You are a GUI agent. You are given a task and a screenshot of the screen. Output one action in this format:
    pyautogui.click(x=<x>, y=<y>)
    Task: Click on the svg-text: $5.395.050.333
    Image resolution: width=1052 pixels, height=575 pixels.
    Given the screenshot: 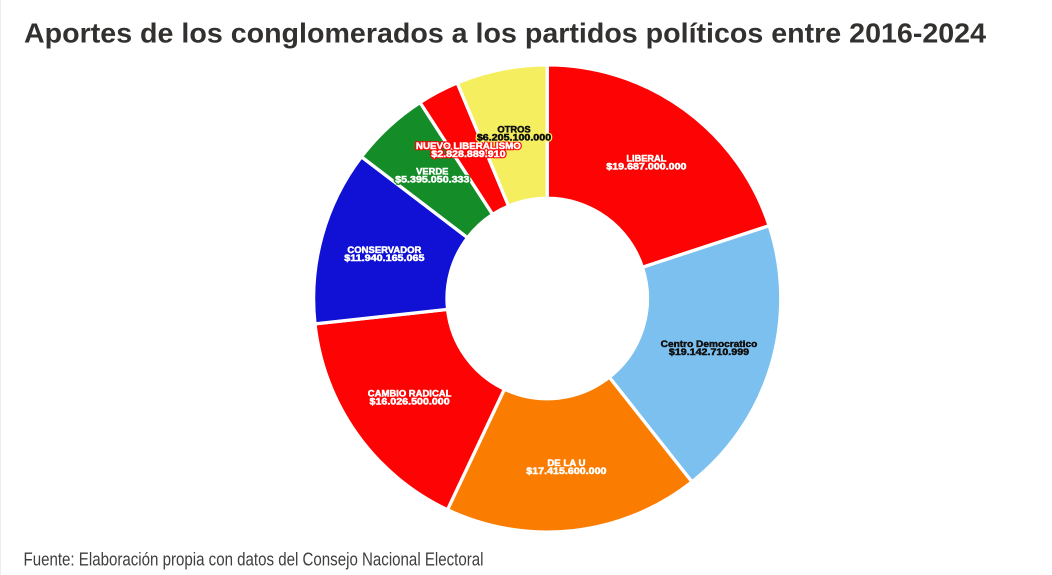 What is the action you would take?
    pyautogui.click(x=432, y=179)
    